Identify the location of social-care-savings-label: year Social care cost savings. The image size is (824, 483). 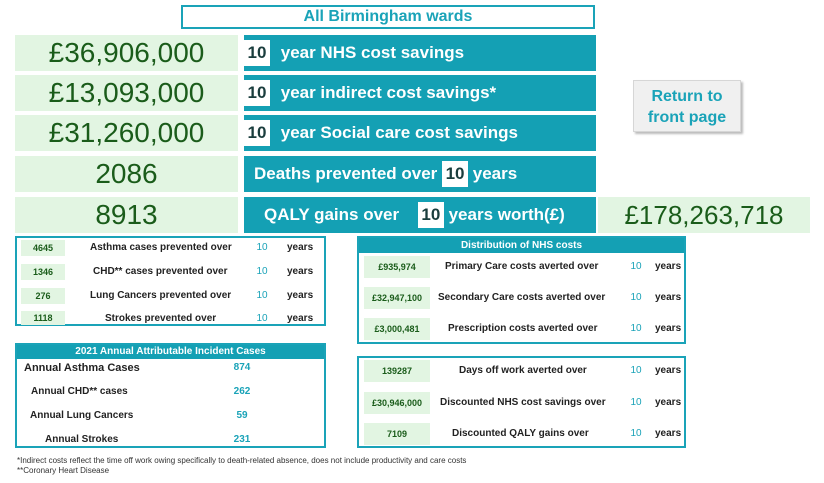
(399, 132).